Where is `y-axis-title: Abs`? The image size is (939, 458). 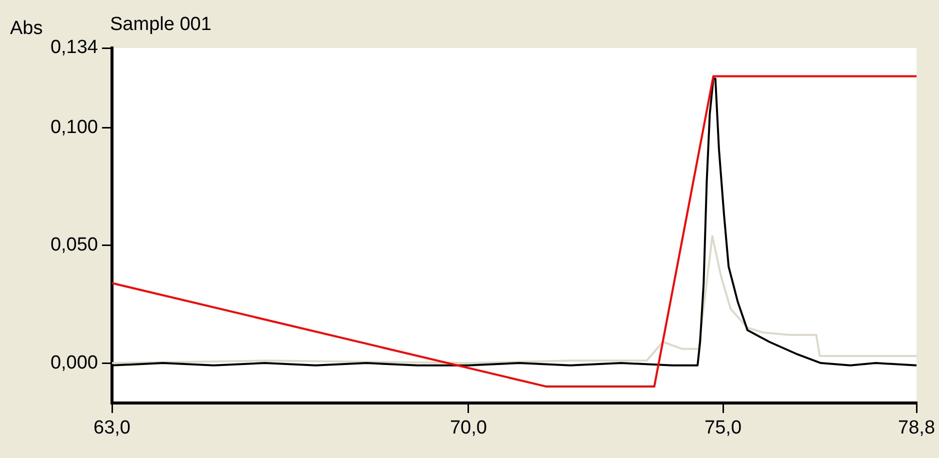 y-axis-title: Abs is located at coordinates (26, 29).